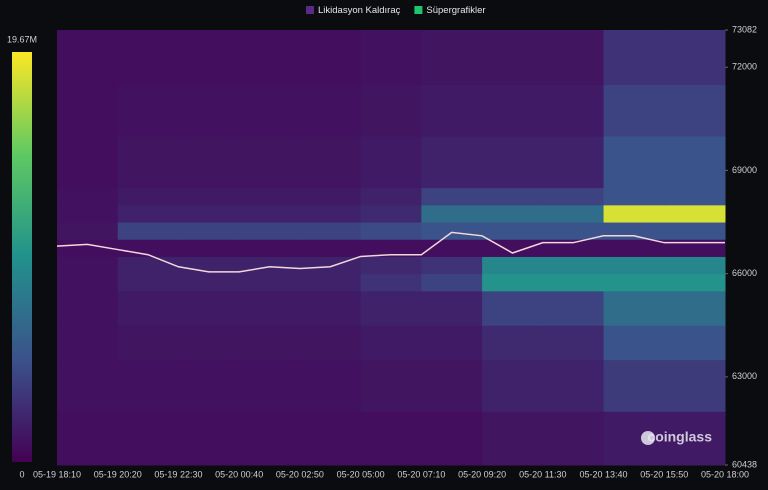 Image resolution: width=768 pixels, height=490 pixels. What do you see at coordinates (664, 474) in the screenshot?
I see `x-tick-label: 05-20 15:50` at bounding box center [664, 474].